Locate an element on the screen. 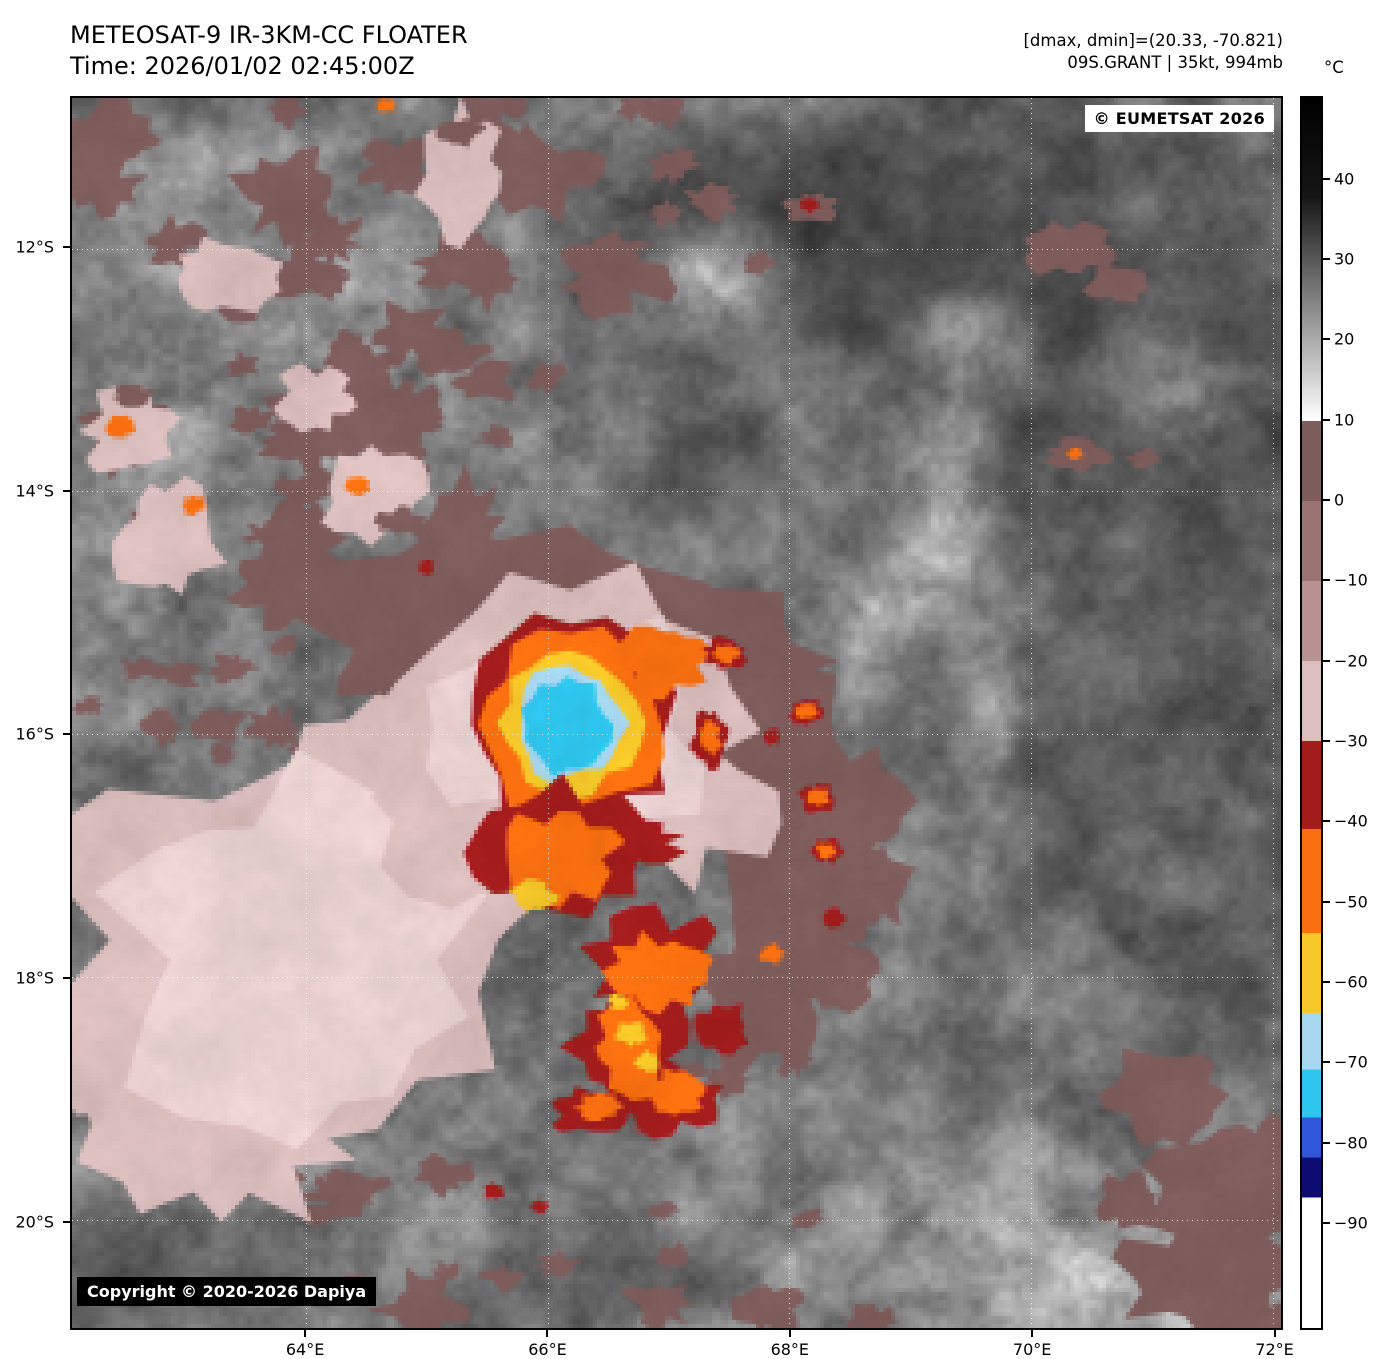 This screenshot has width=1388, height=1359. colorbar-tick-label: −60 is located at coordinates (1351, 982).